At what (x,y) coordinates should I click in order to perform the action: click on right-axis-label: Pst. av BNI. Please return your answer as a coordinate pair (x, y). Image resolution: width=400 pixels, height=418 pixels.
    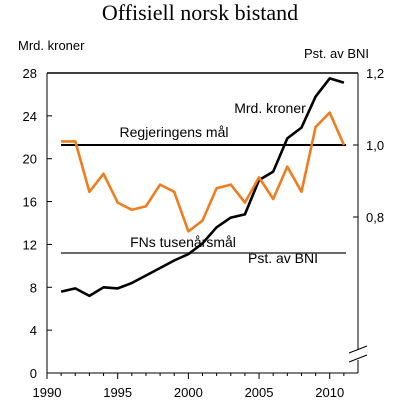
    Looking at the image, I should click on (336, 53).